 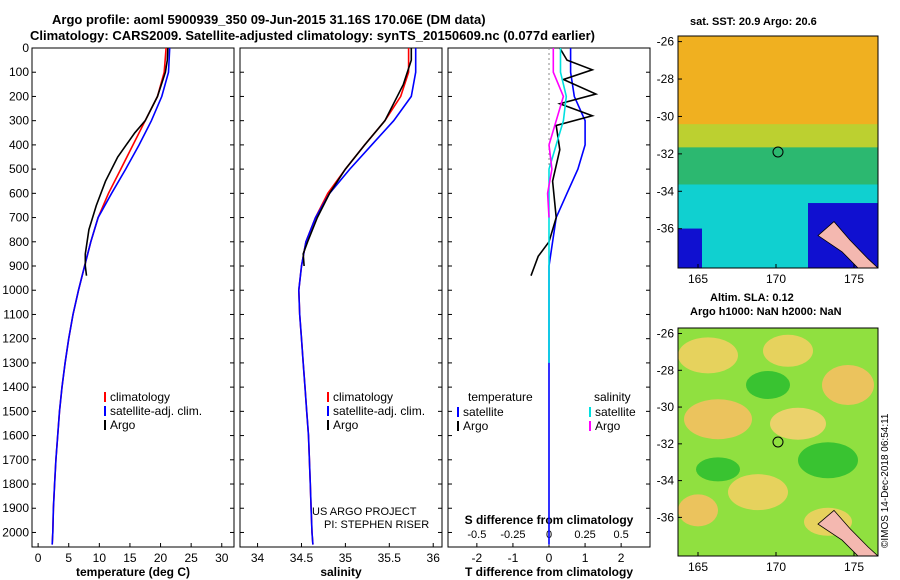 I want to click on x-tick-label: 20, so click(x=161, y=558).